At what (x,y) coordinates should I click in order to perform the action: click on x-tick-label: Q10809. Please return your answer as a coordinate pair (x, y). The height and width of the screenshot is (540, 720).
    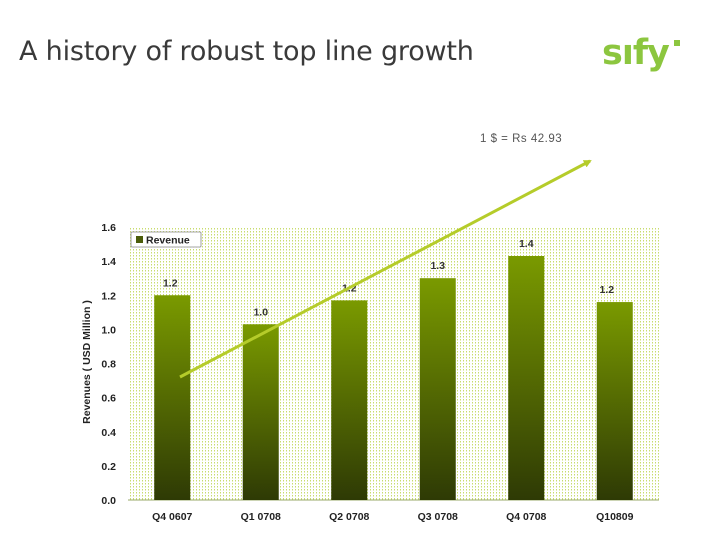
    Looking at the image, I should click on (615, 517).